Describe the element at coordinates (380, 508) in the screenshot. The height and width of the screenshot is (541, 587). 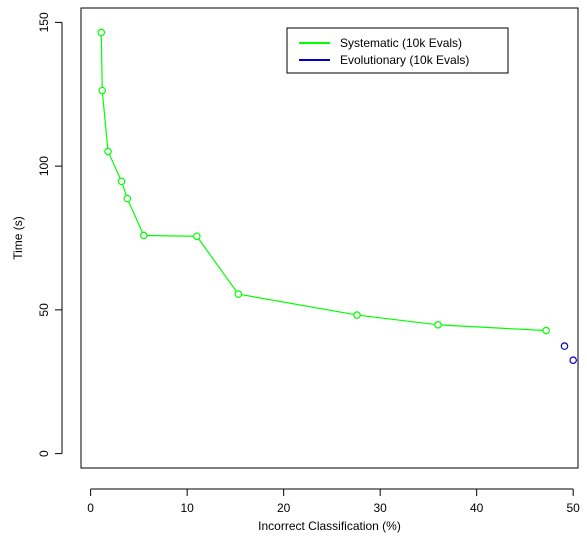
I see `x-tick-label: 30` at that location.